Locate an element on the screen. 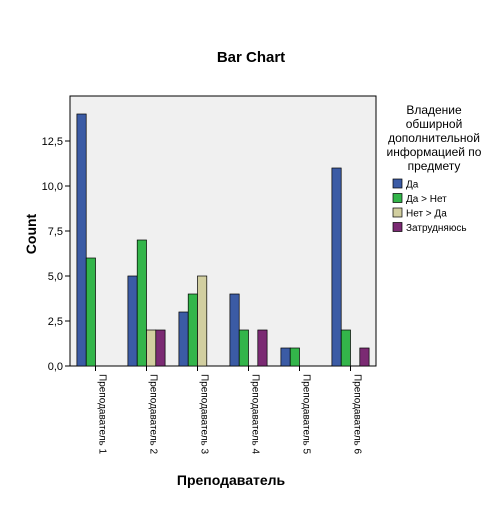 The width and height of the screenshot is (502, 507). legend-label: Да > Нет is located at coordinates (426, 199).